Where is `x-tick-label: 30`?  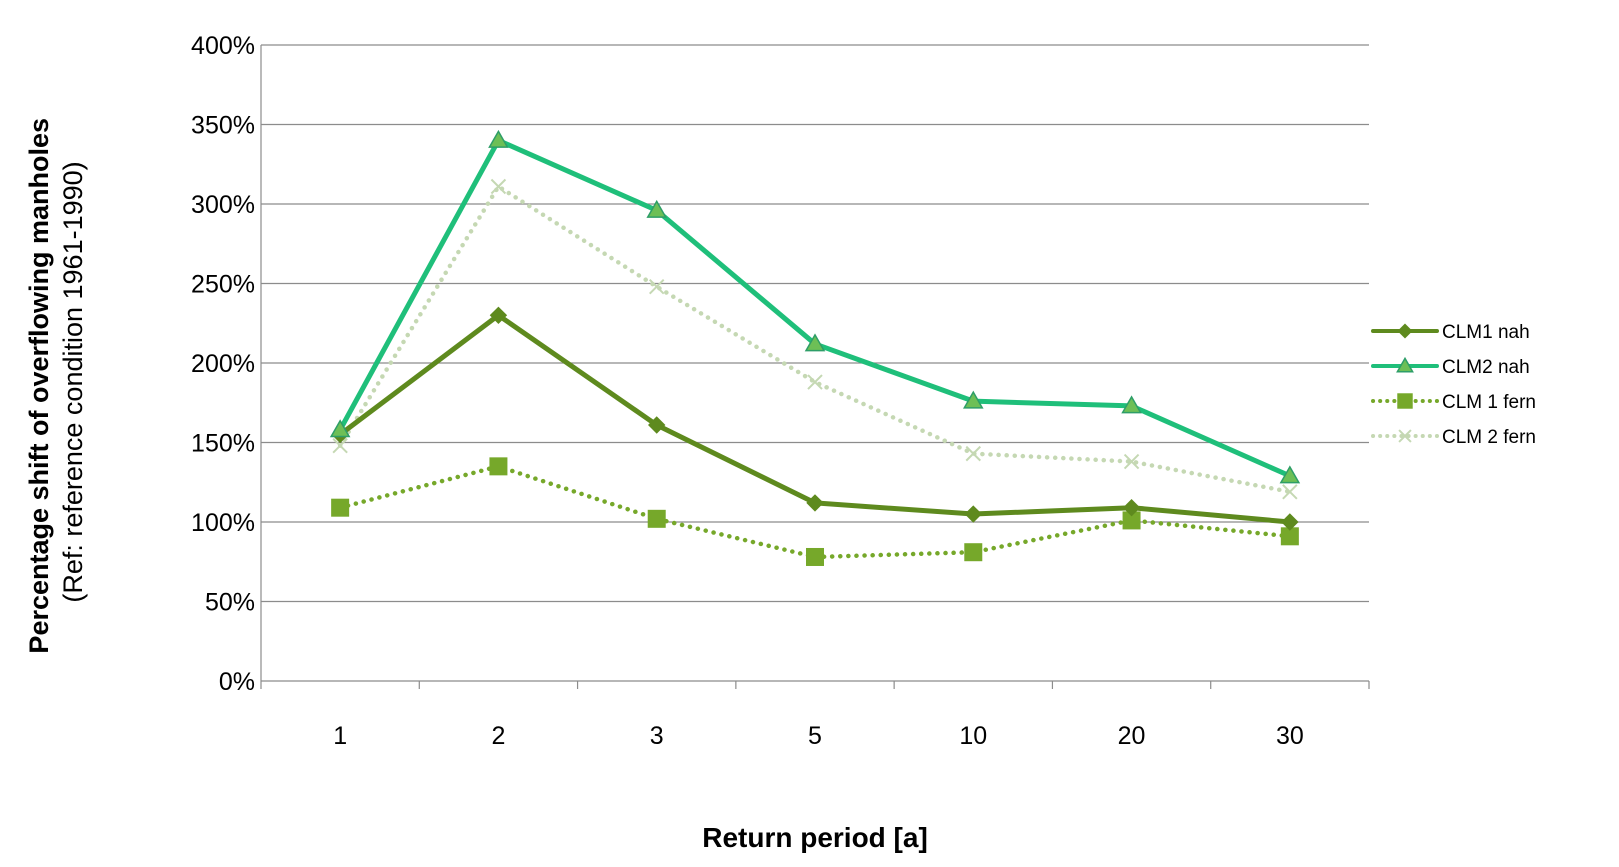 x-tick-label: 30 is located at coordinates (1290, 736).